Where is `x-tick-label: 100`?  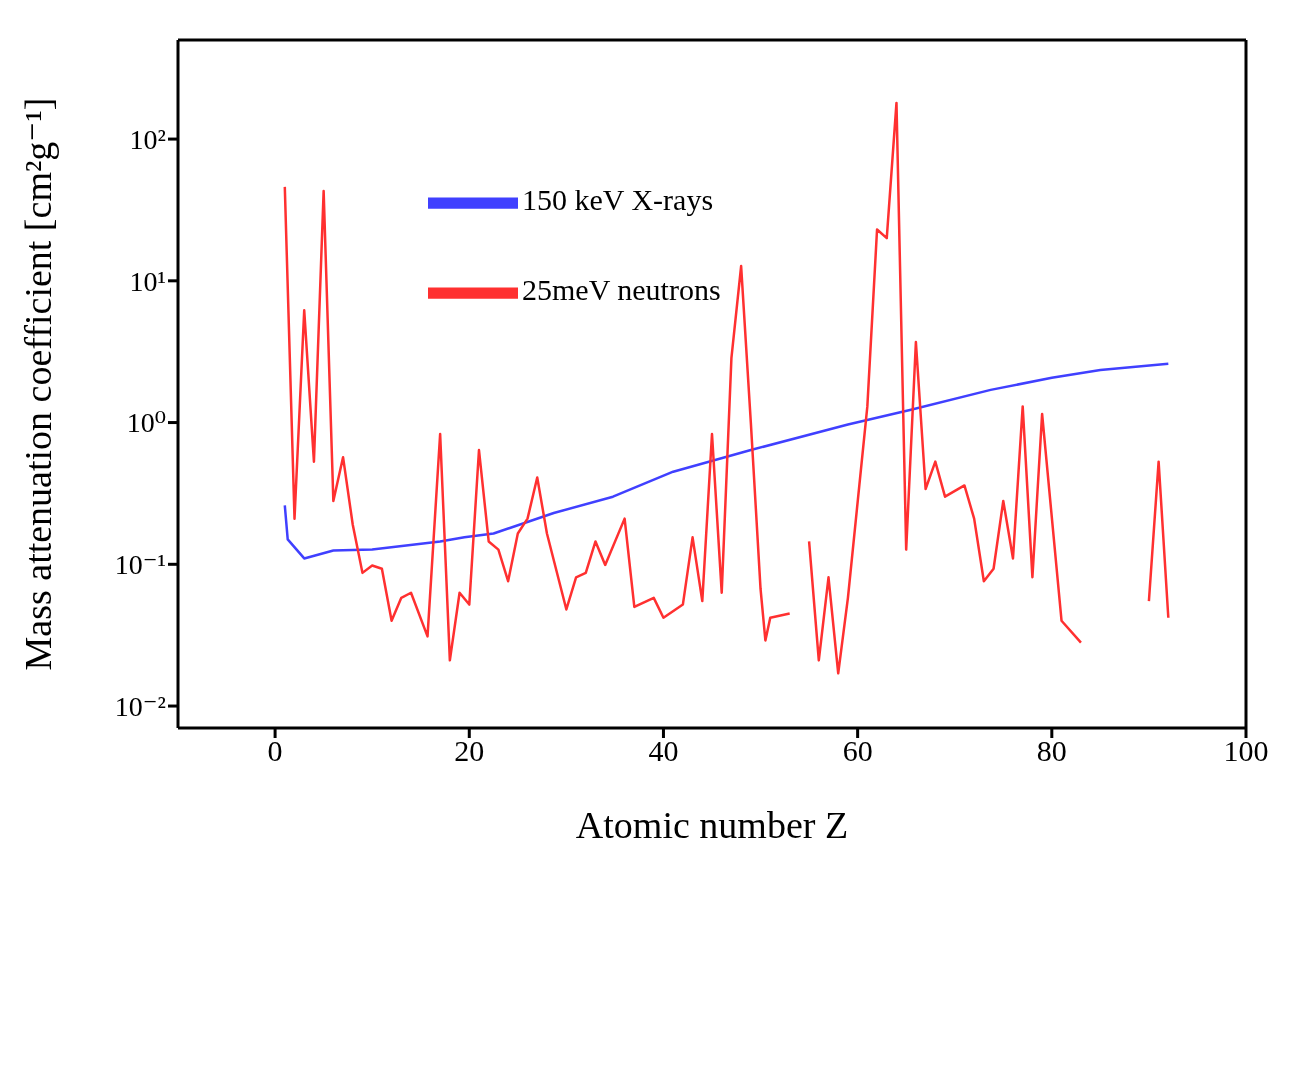 x-tick-label: 100 is located at coordinates (1246, 751).